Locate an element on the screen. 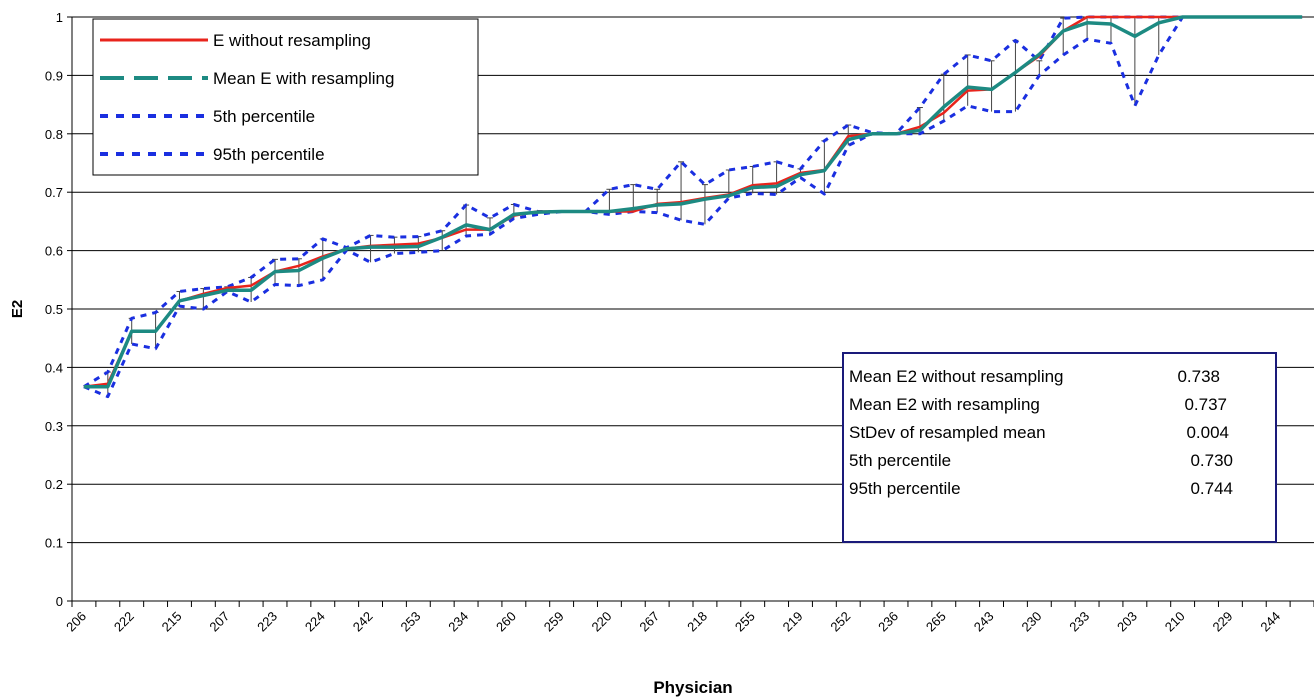 This screenshot has width=1314, height=699. y-axis-title: E2 is located at coordinates (17, 309).